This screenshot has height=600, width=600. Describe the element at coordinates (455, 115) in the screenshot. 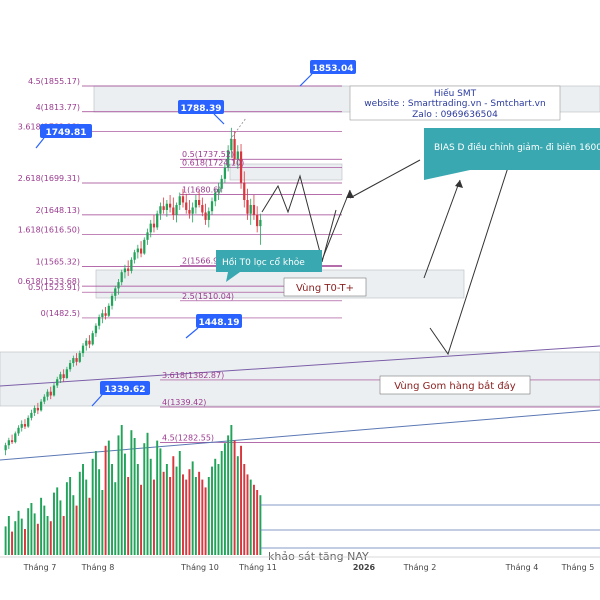

I see `watermark-line3: Zalo : 0969636504` at that location.